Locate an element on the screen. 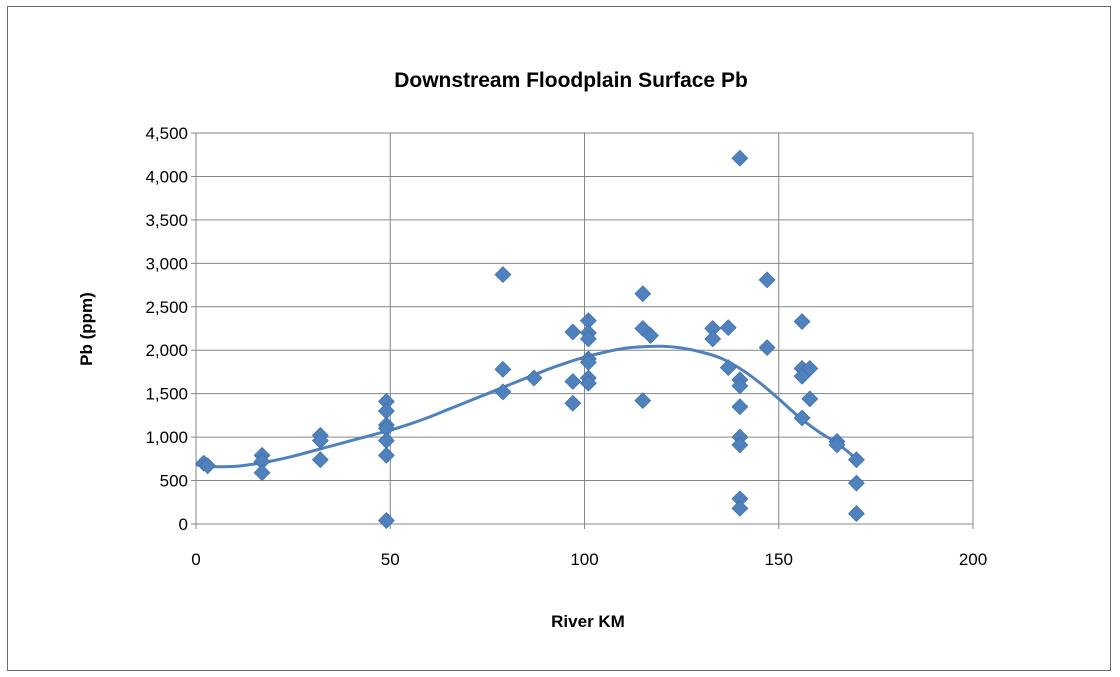 This screenshot has width=1120, height=677. x-tick-label: 50 is located at coordinates (390, 559).